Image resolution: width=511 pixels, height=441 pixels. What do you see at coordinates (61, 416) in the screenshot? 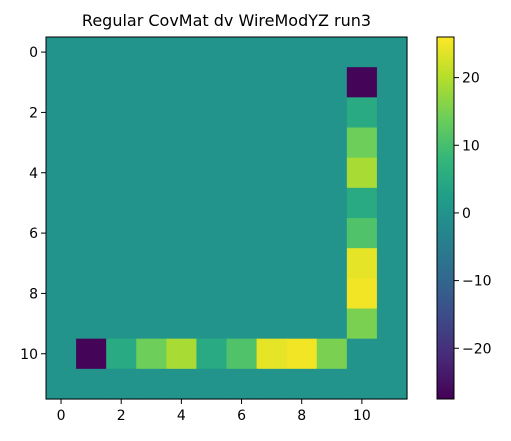
I see `x-tick-label: 0` at bounding box center [61, 416].